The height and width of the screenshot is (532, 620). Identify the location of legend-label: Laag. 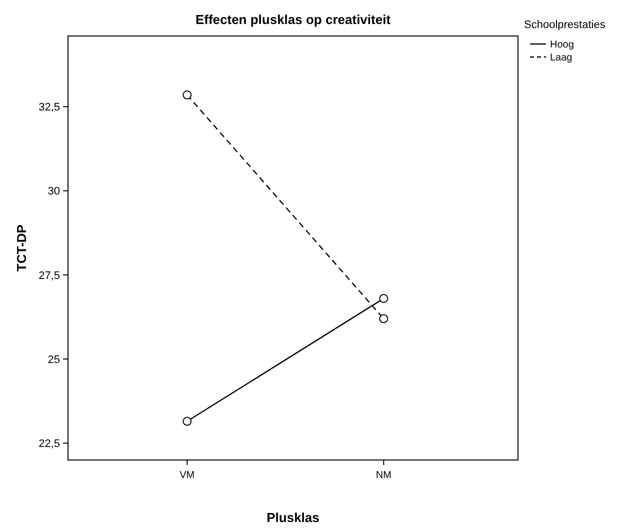
(561, 58).